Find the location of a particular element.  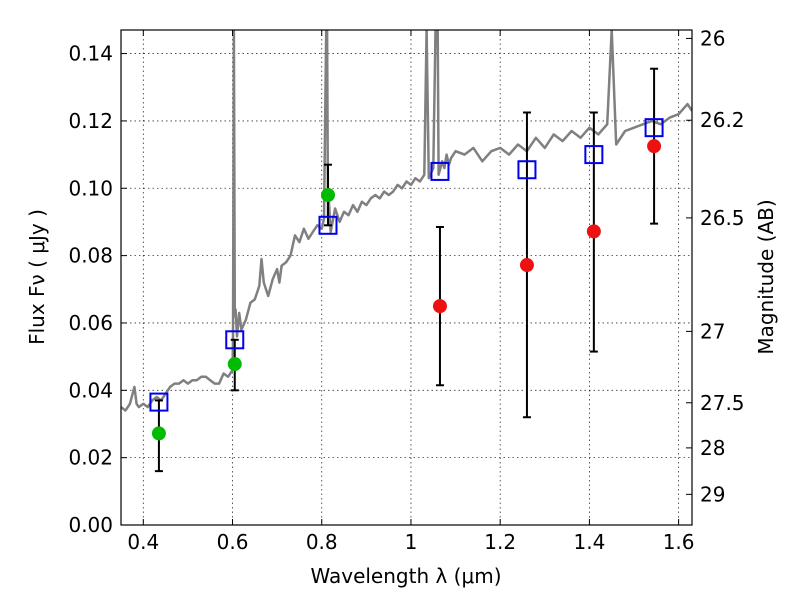

x-tick-label: 0.8 is located at coordinates (322, 542).